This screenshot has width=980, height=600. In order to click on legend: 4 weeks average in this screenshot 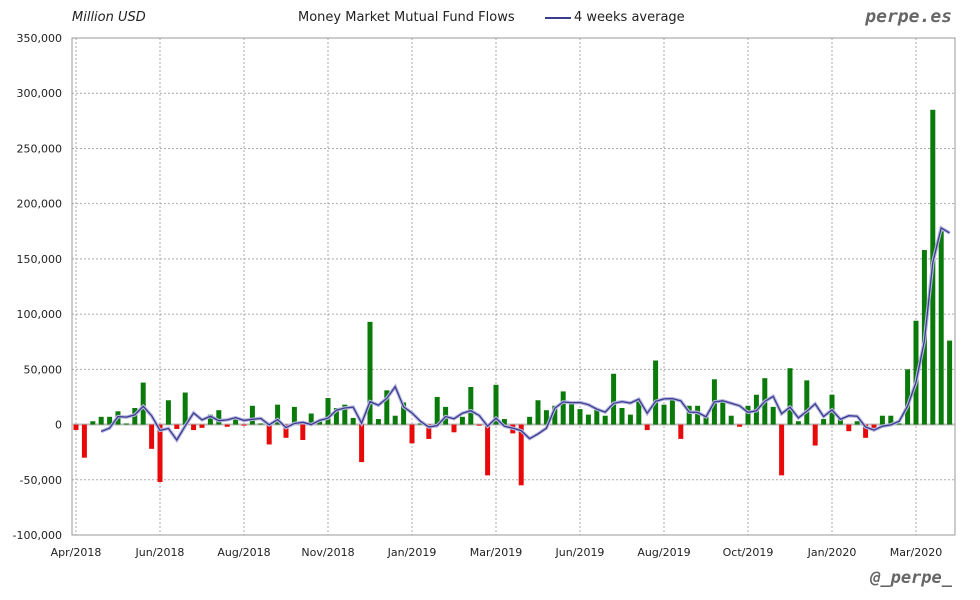, I will do `click(615, 17)`.